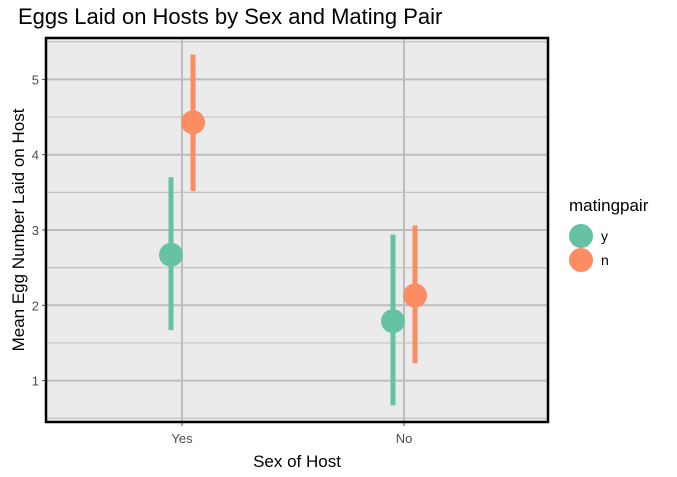 This screenshot has width=677, height=477. What do you see at coordinates (171, 254) in the screenshot?
I see `mean-point-y-yes` at bounding box center [171, 254].